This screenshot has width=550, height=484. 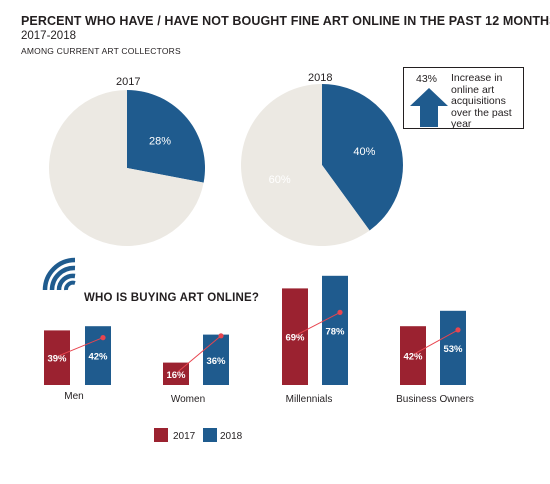 I want to click on trend-arrow-women, so click(x=199, y=354).